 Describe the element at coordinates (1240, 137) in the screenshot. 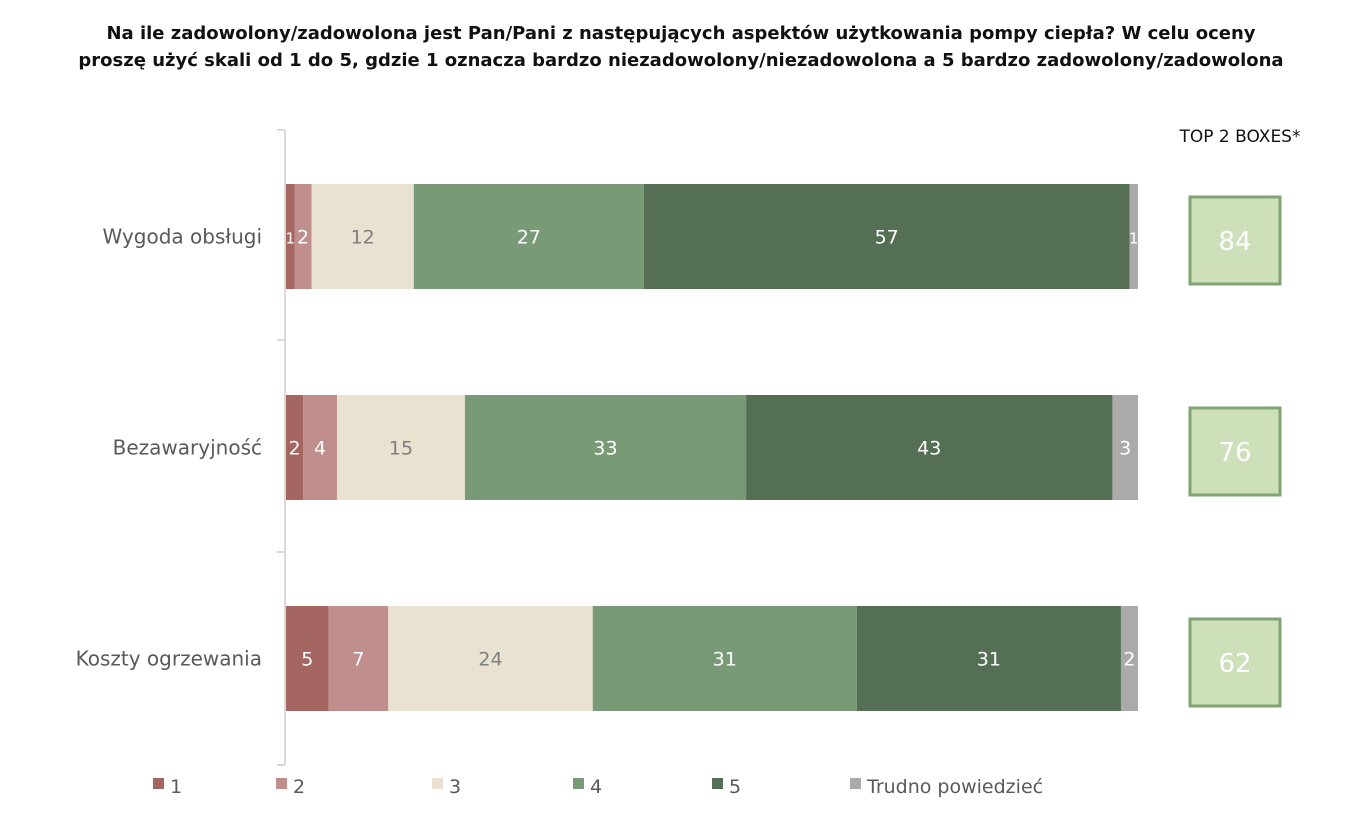

I see `top2-header: TOP 2 BOXES*` at that location.